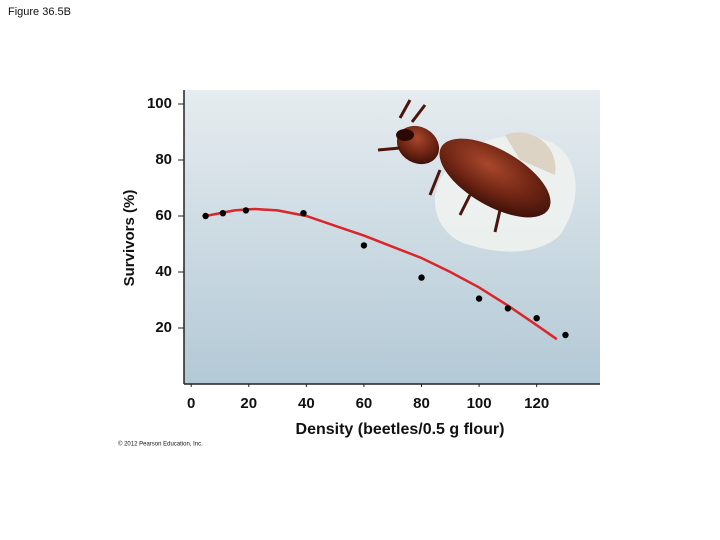 The width and height of the screenshot is (720, 540). I want to click on x-tick-label: 80, so click(421, 403).